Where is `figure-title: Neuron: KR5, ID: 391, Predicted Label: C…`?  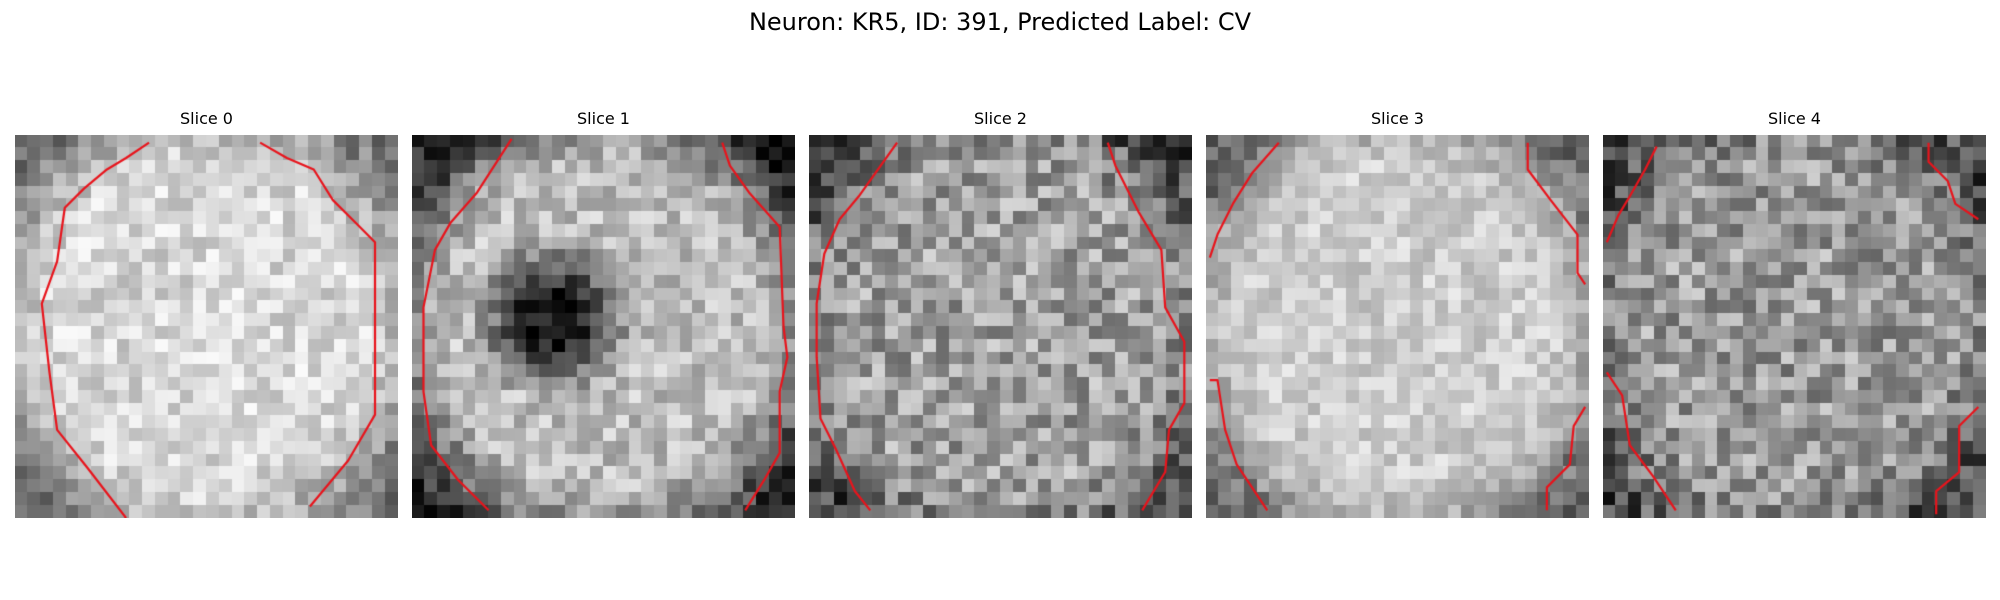 figure-title: Neuron: KR5, ID: 391, Predicted Label: C… is located at coordinates (1000, 22).